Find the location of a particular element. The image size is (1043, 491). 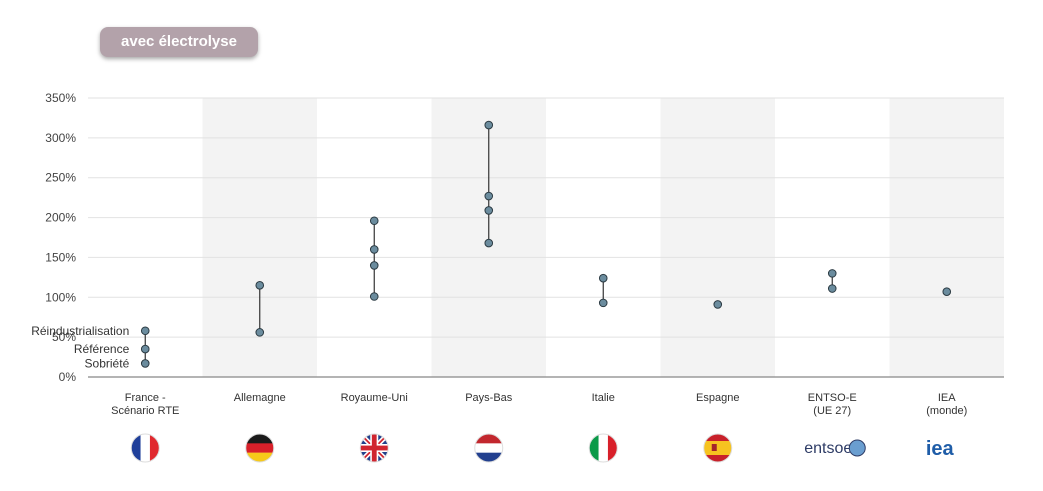

y-tick-label: 350% is located at coordinates (60, 98).